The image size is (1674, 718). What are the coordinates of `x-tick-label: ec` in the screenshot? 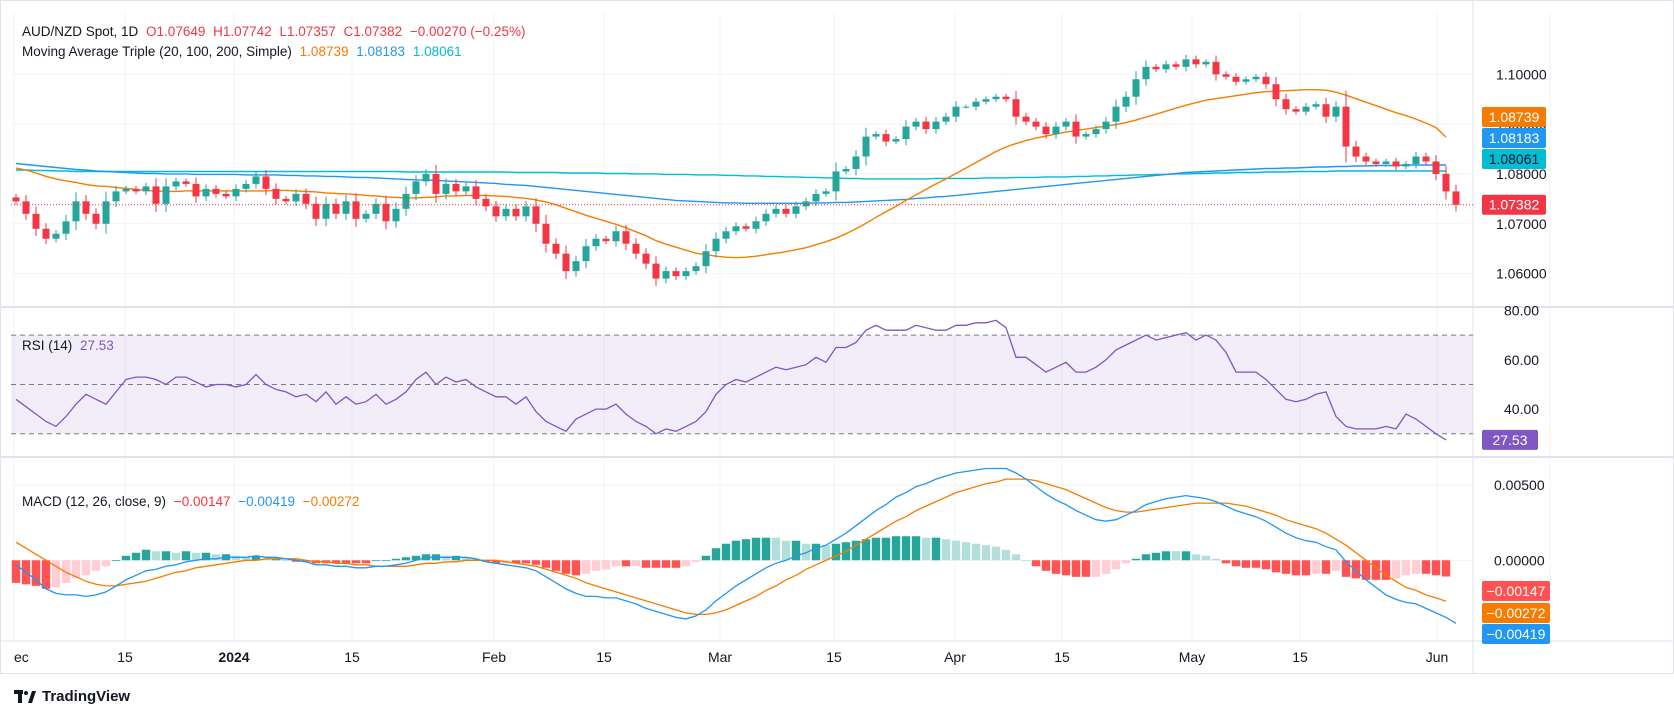 It's located at (21, 657).